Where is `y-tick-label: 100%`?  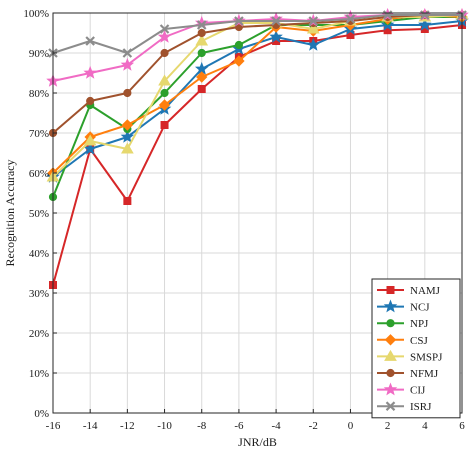
y-tick-label: 100% is located at coordinates (36, 14).